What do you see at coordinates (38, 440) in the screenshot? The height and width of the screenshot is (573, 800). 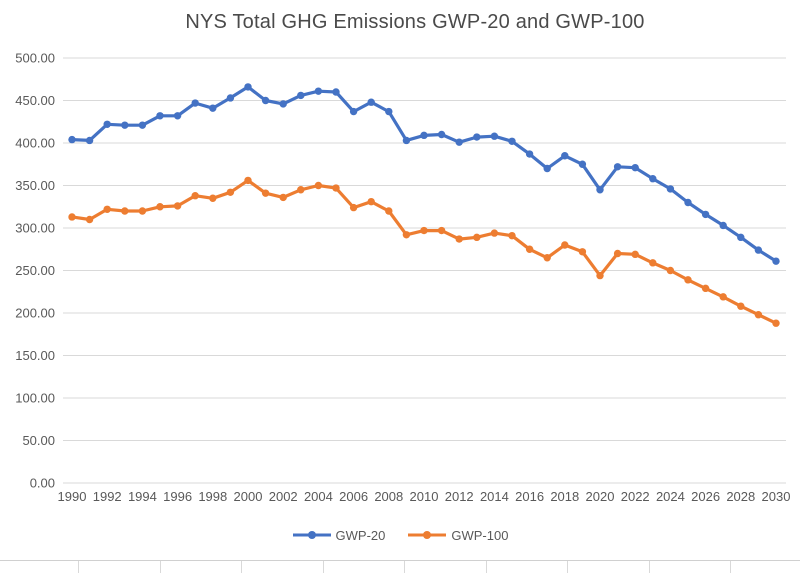 I see `y-axis-tick-label: 50.00` at bounding box center [38, 440].